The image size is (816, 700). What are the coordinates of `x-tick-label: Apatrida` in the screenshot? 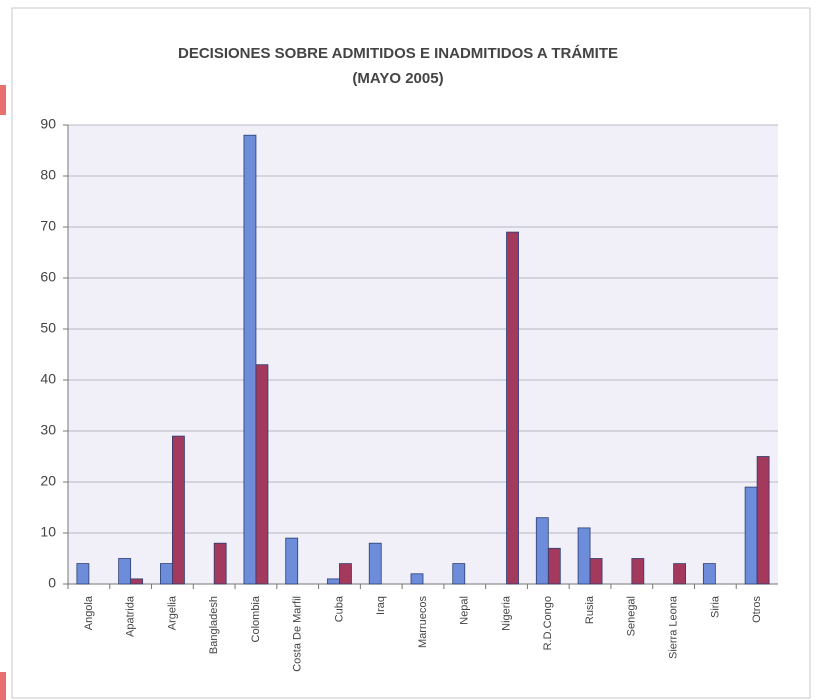 It's located at (131, 616).